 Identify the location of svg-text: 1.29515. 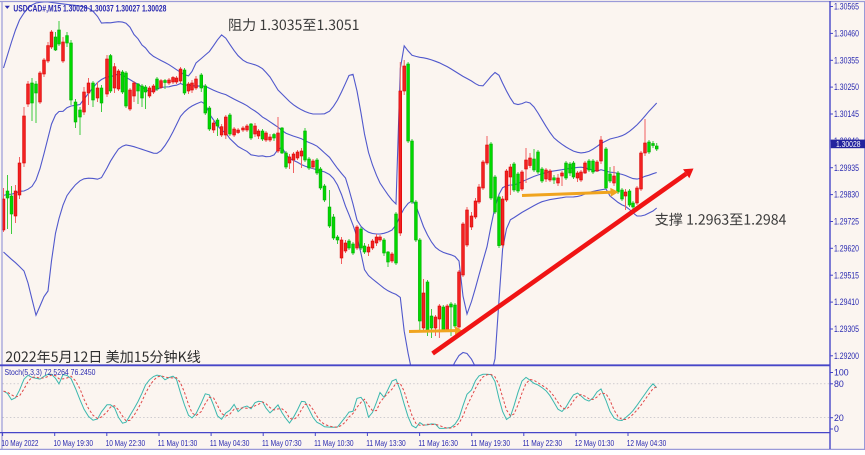
(846, 275).